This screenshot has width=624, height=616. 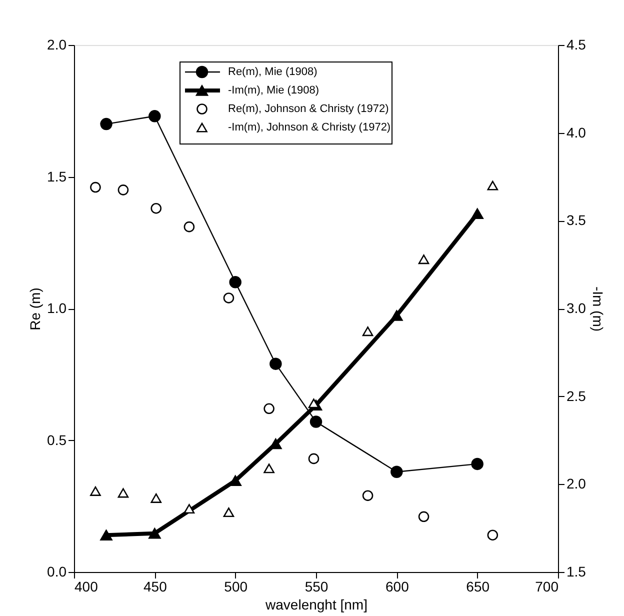 I want to click on y-tick-label: 1.5, so click(x=57, y=176).